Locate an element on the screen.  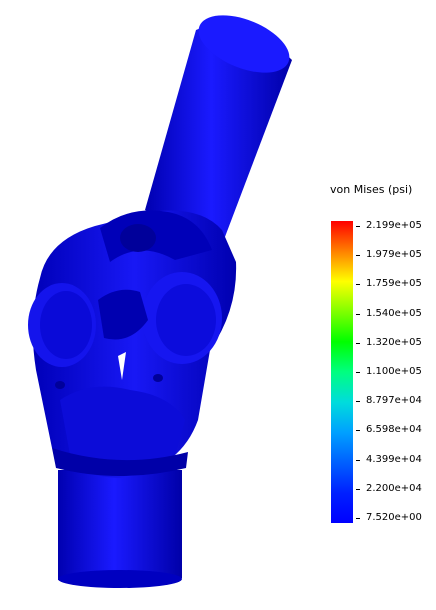
scale-label: 1.320e+05 is located at coordinates (394, 342).